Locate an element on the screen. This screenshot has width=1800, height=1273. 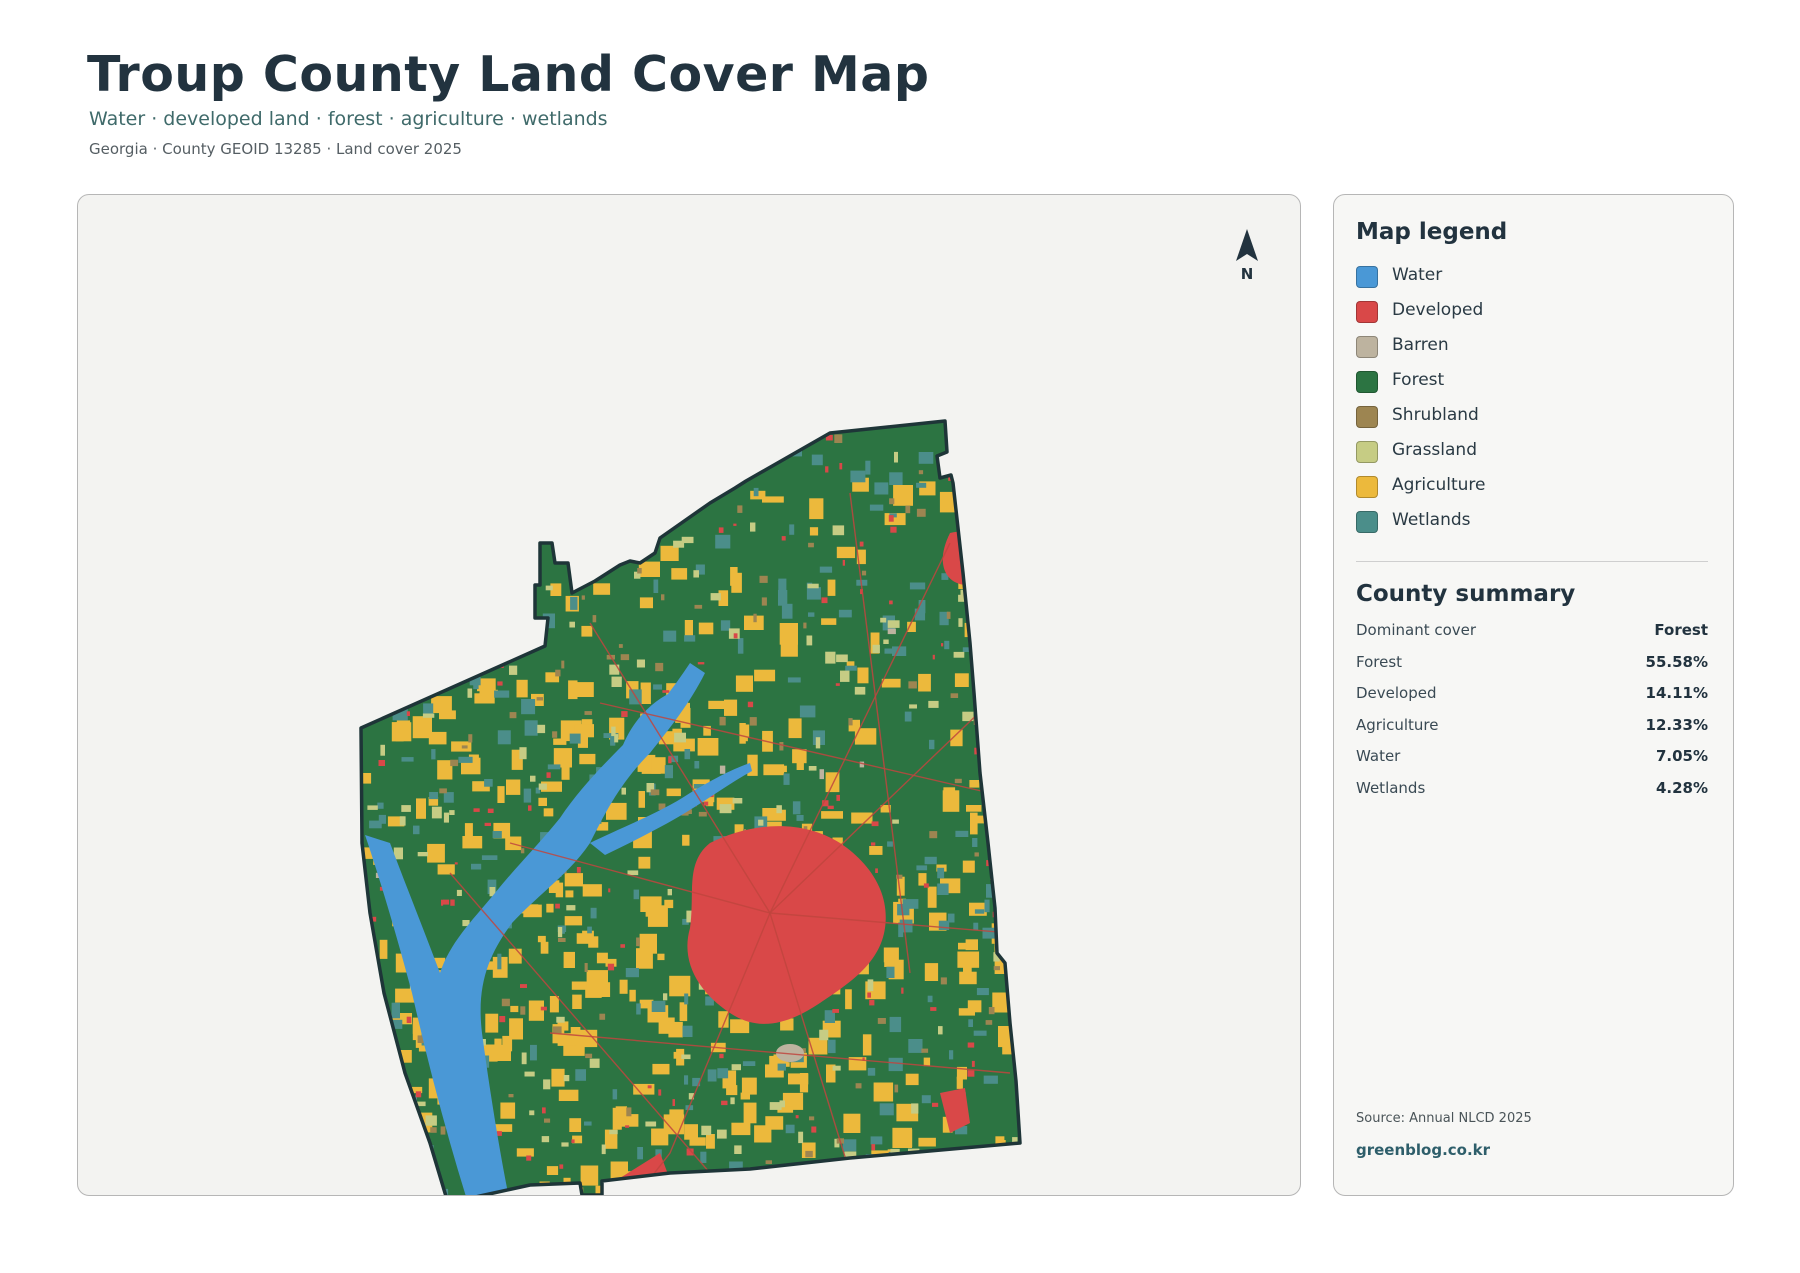
brand-link: greenblog.co.kr is located at coordinates (1423, 1150).